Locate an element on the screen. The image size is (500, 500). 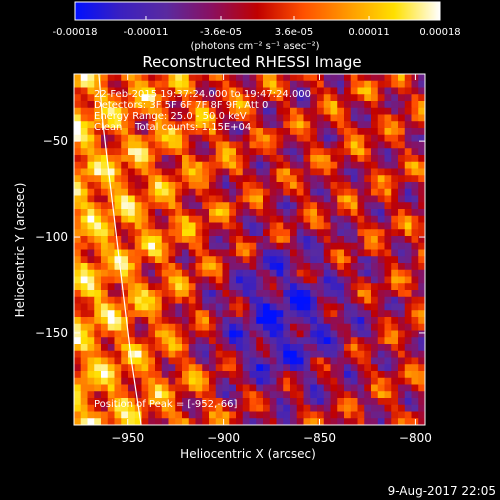
y-tick-label: −150 is located at coordinates (51, 333).